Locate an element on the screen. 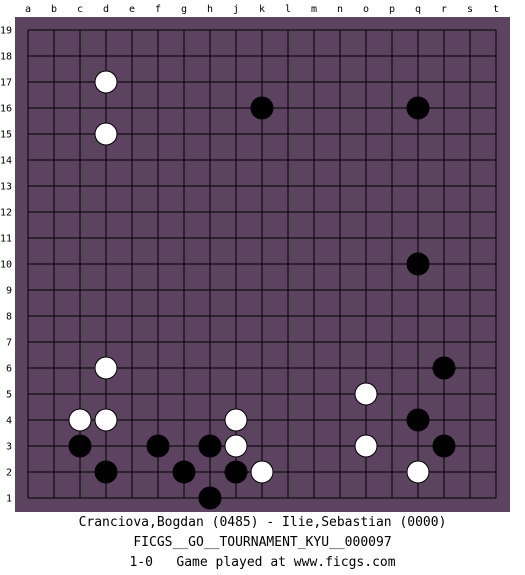 The image size is (525, 575). column-label: s is located at coordinates (470, 9).